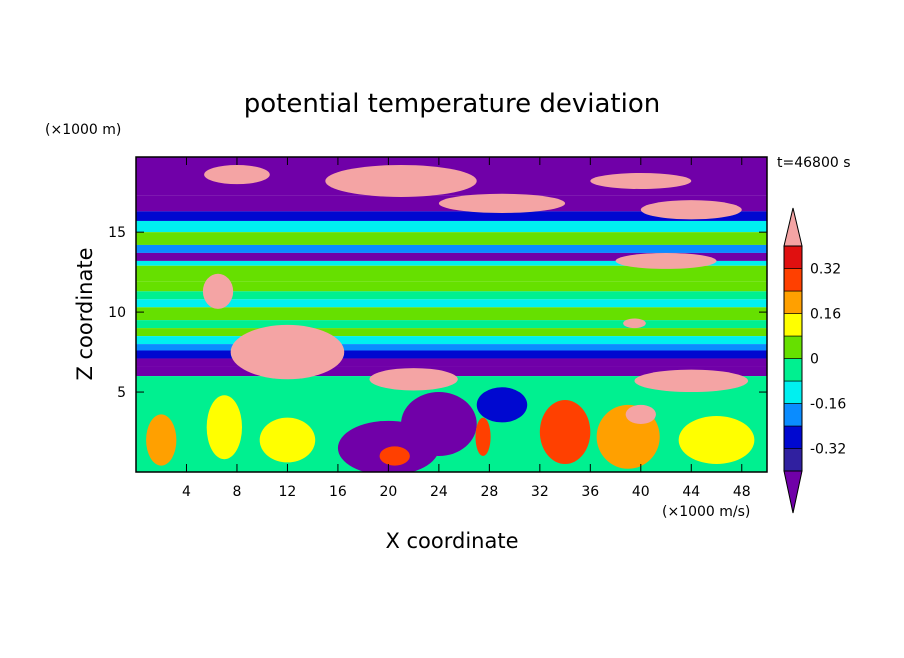  Describe the element at coordinates (828, 450) in the screenshot. I see `colorbar-label: -0.32` at that location.